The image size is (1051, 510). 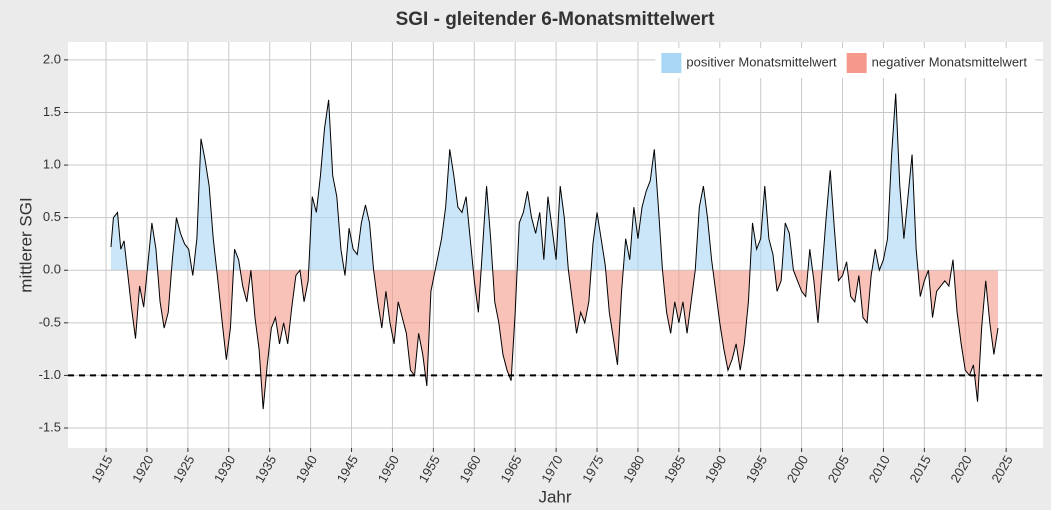 What do you see at coordinates (52, 111) in the screenshot?
I see `y-tick-label: 1.5` at bounding box center [52, 111].